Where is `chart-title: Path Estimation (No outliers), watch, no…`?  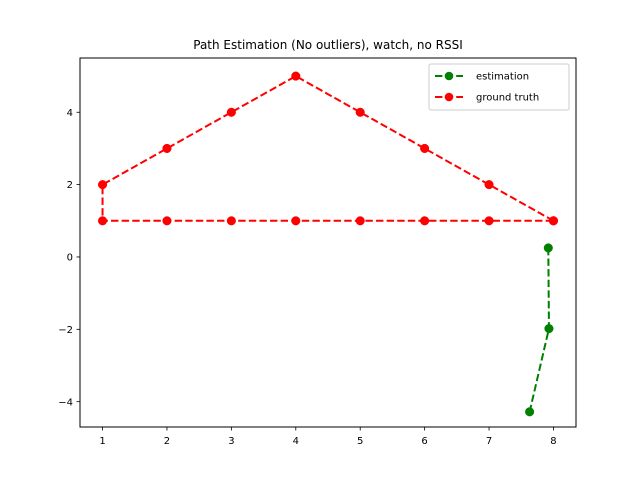 chart-title: Path Estimation (No outliers), watch, no… is located at coordinates (327, 45).